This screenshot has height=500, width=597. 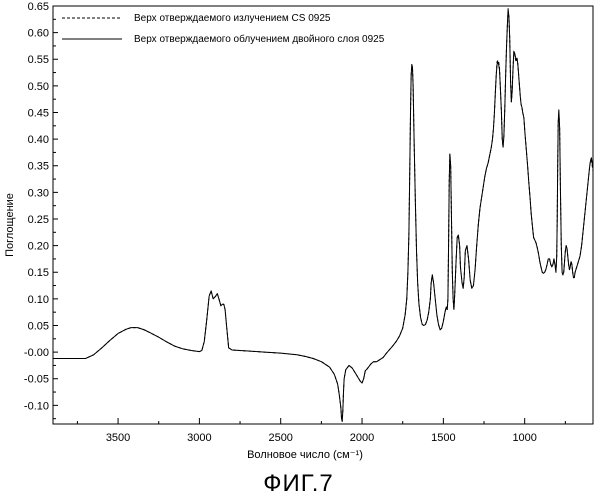 What do you see at coordinates (38, 326) in the screenshot?
I see `y-tick-label: 0.05` at bounding box center [38, 326].